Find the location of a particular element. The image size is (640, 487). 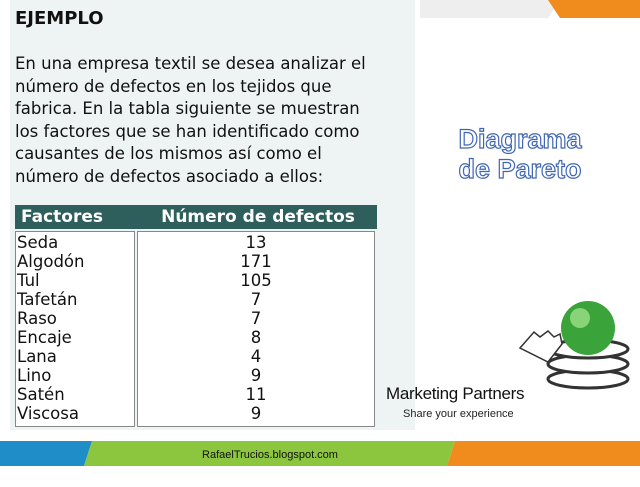

factor-cell: Encaje is located at coordinates (44, 337).